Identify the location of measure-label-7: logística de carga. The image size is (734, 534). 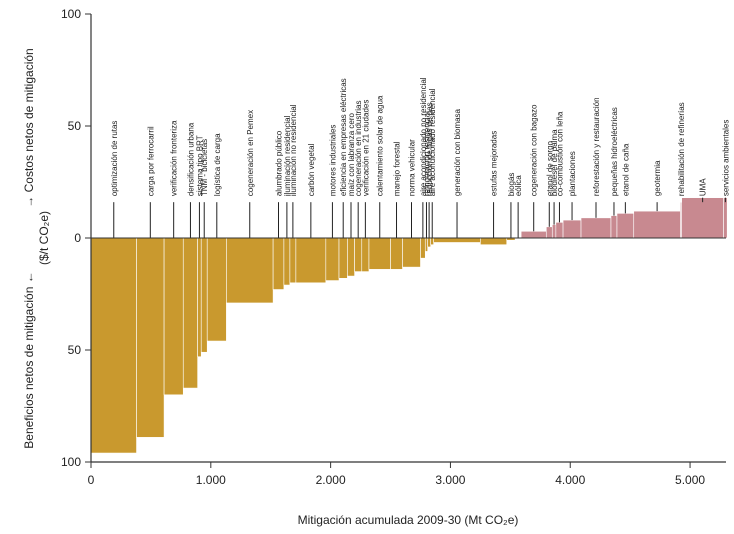
(217, 164).